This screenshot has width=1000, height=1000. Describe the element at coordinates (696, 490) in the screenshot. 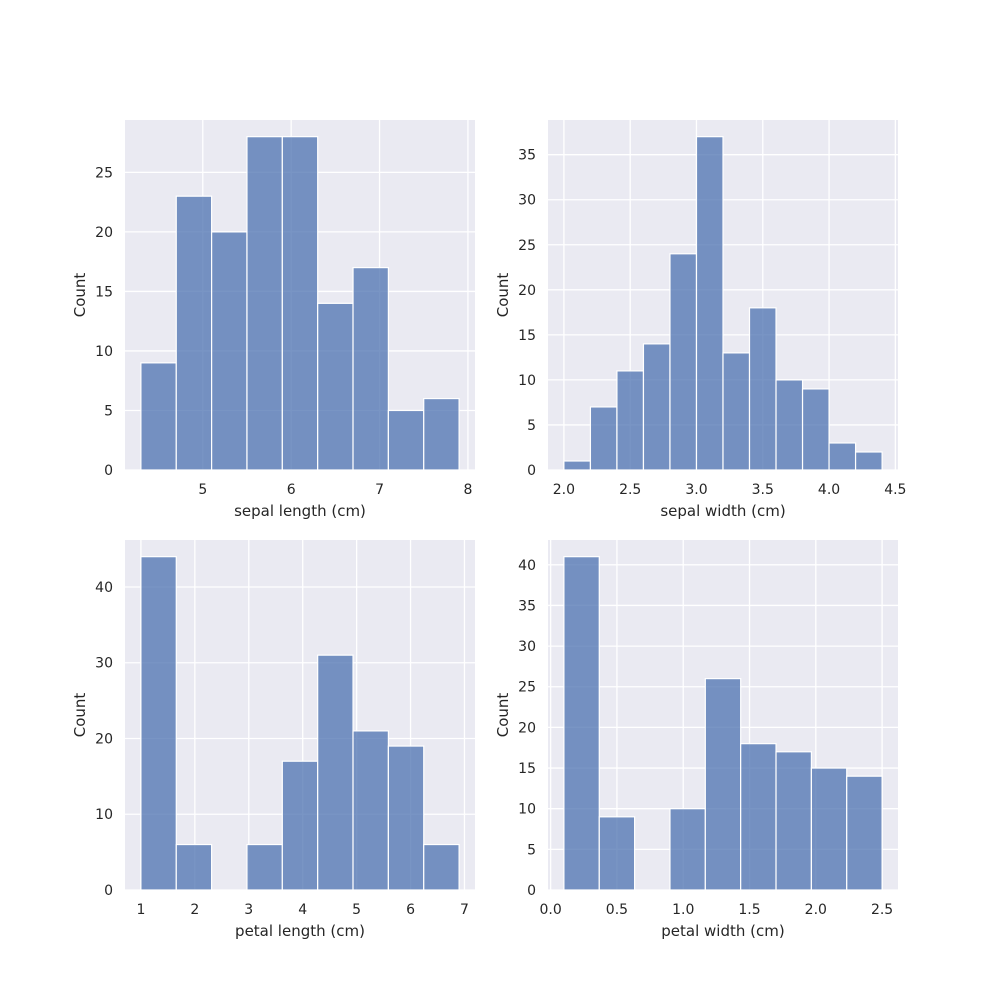

I see `x-tick-label: 3.0` at that location.